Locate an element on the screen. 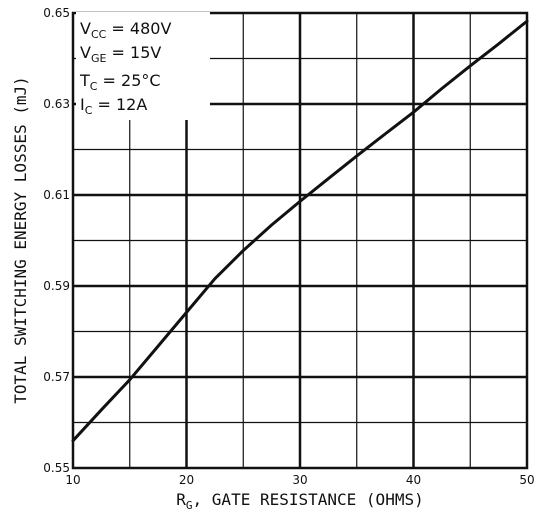  y-axis-title: TOTAL SWITCHING ENERGY LOSSES (mJ) is located at coordinates (20, 240).